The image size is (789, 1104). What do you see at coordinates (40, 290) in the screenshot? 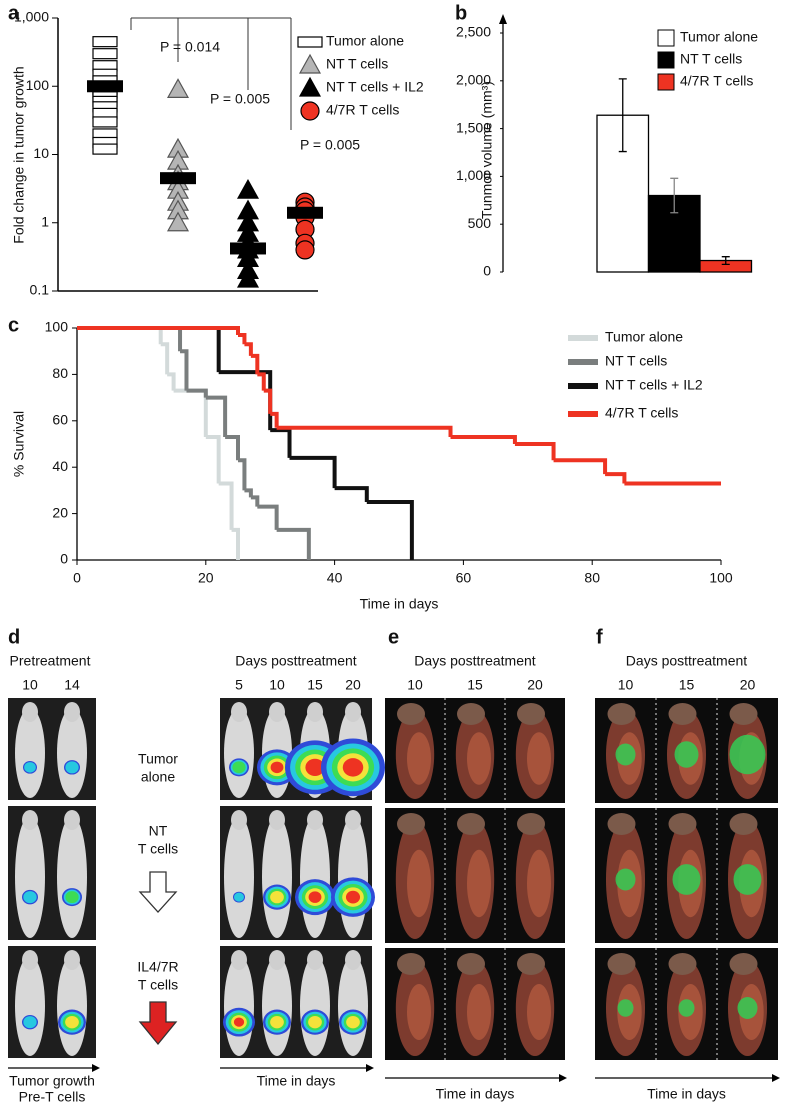
I see `y-tick-label: 0.1` at bounding box center [40, 290].